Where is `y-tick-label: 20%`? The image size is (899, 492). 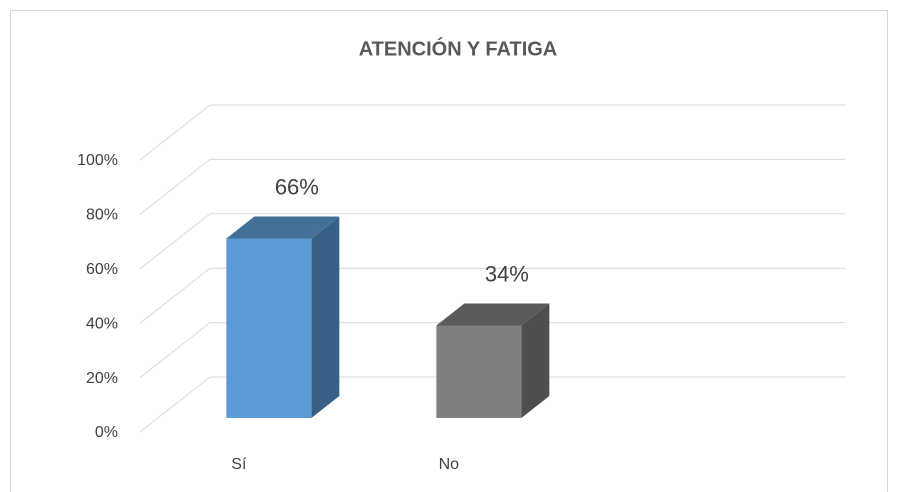 y-tick-label: 20% is located at coordinates (102, 378).